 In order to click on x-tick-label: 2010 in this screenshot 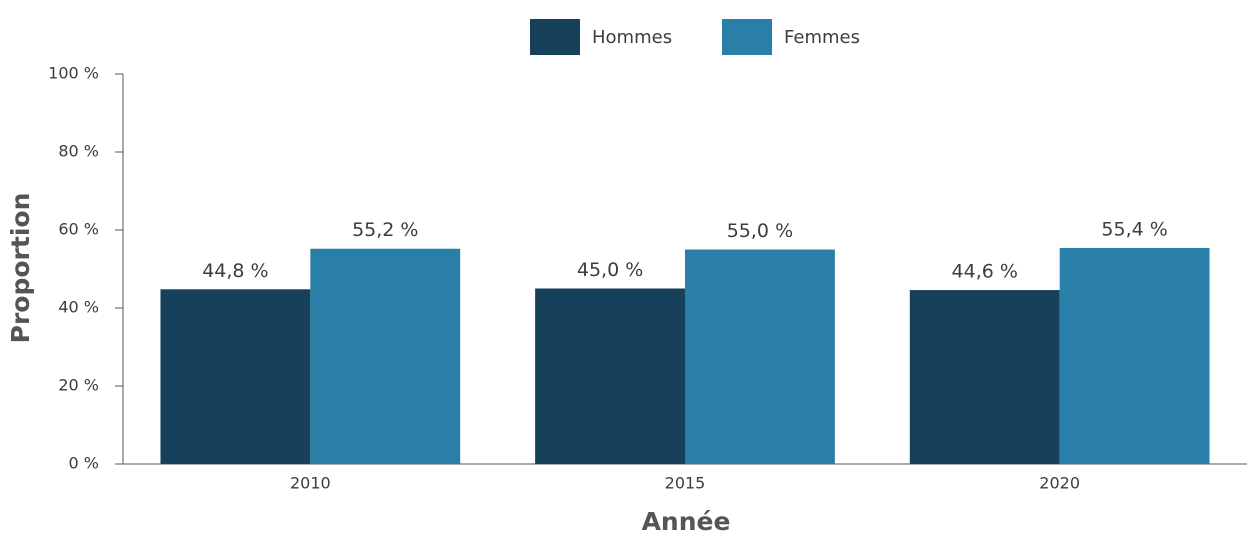, I will do `click(310, 483)`.